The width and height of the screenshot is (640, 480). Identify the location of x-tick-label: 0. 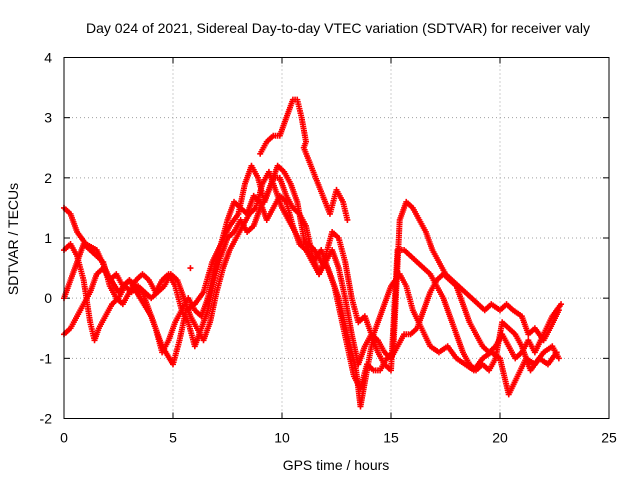
(64, 438).